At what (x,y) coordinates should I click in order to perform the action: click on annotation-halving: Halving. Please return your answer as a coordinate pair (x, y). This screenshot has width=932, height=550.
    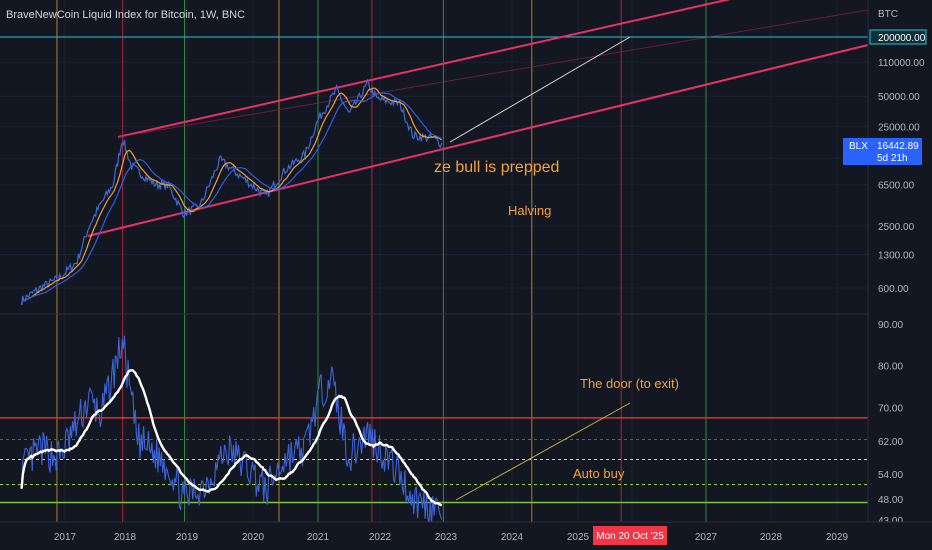
    Looking at the image, I should click on (529, 210).